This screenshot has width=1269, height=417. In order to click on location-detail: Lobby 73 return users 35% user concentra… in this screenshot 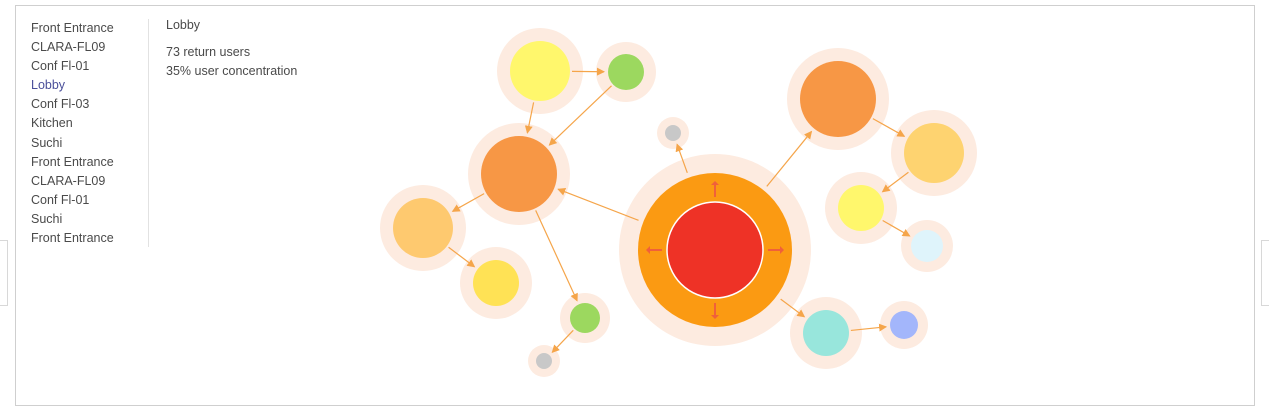, I will do `click(231, 49)`.